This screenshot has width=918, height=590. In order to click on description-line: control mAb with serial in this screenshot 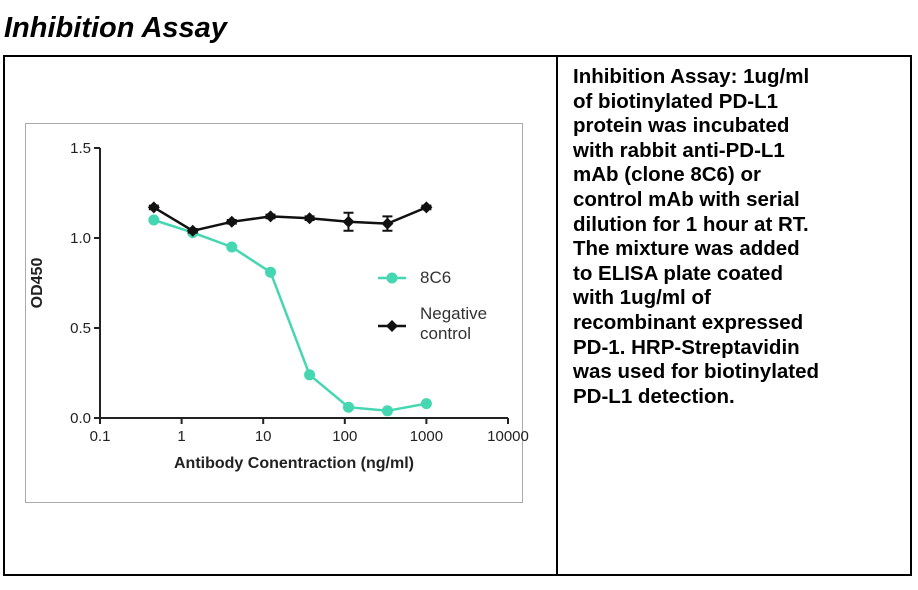, I will do `click(686, 199)`.